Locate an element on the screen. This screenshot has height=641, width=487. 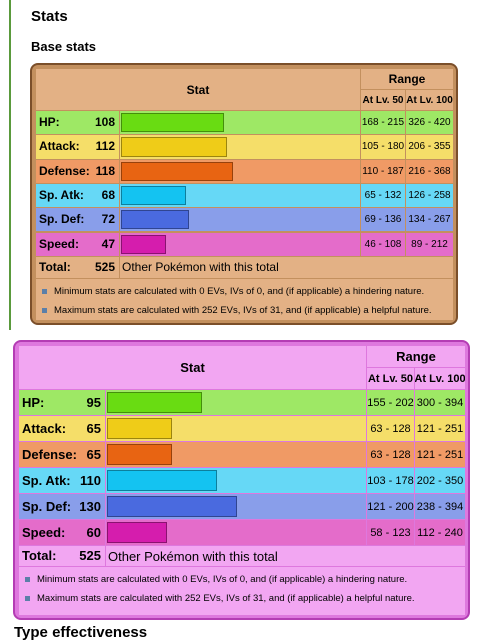
stat-label-cell: Sp. Def: 130 is located at coordinates (62, 506).